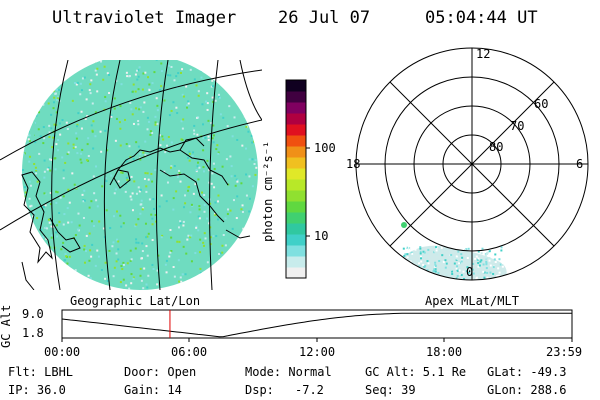  What do you see at coordinates (33, 314) in the screenshot?
I see `altitude-tick-9: 9.0` at bounding box center [33, 314].